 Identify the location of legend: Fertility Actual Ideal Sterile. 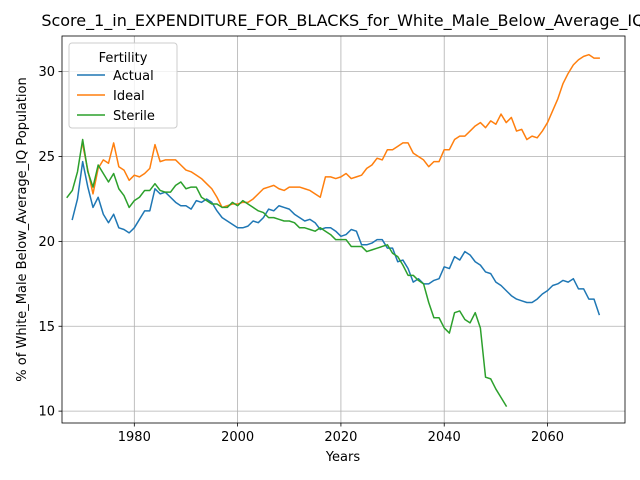
(123, 85).